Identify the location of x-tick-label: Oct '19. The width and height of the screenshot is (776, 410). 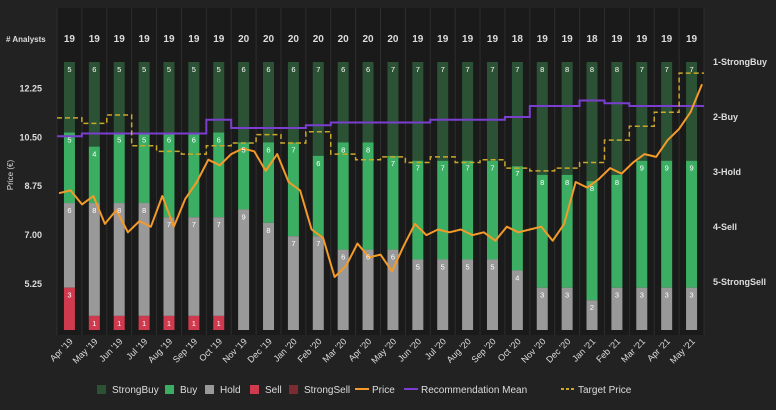
(210, 349).